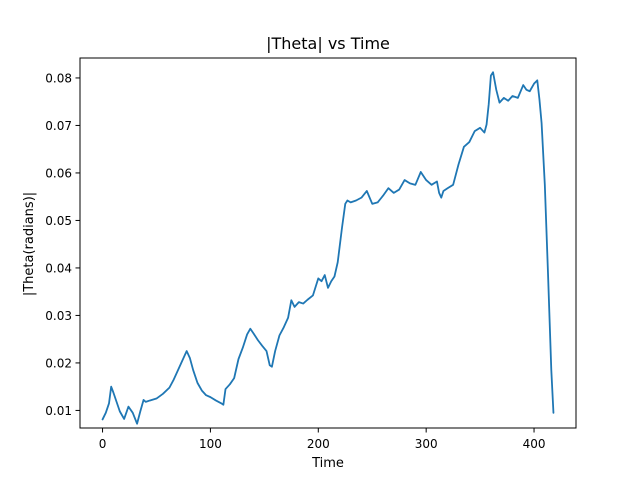 The width and height of the screenshot is (640, 484). Describe the element at coordinates (58, 363) in the screenshot. I see `y-tick-label: 0.02` at that location.